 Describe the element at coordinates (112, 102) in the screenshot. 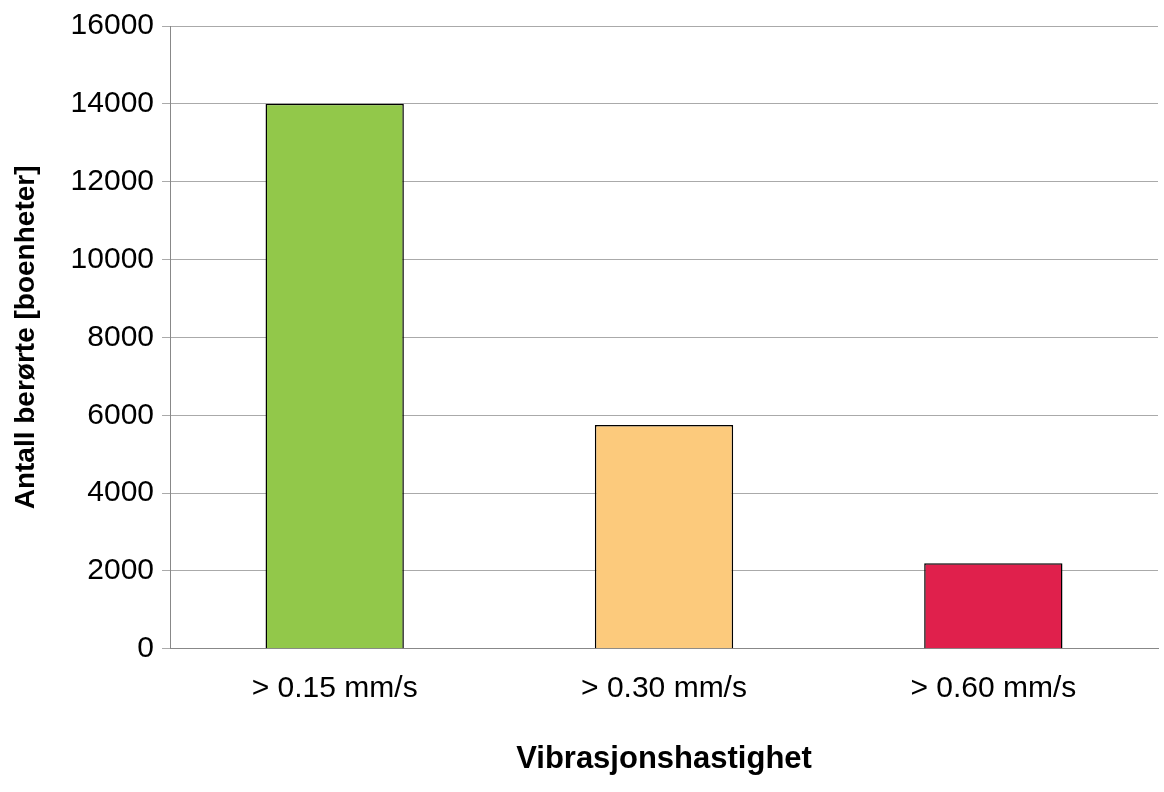

I see `y-tick-label: 14000` at that location.